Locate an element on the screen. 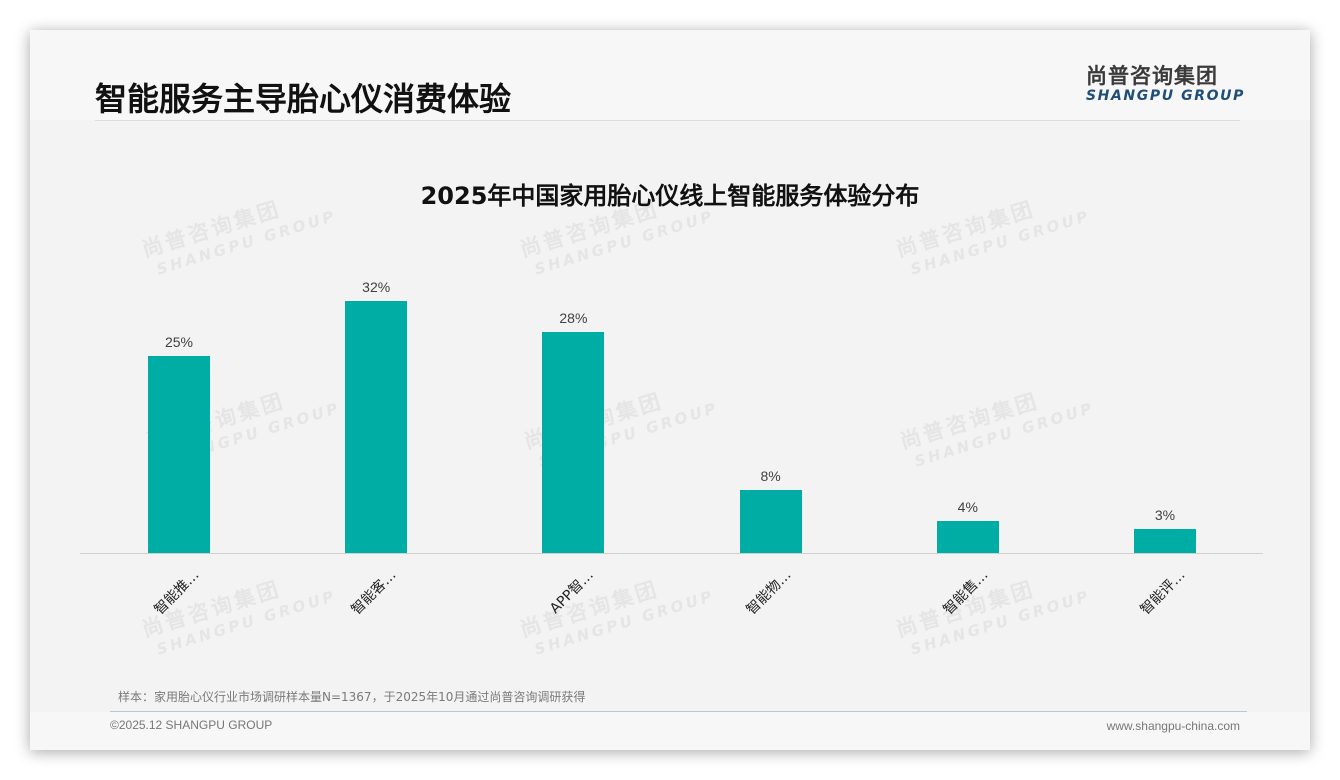 The width and height of the screenshot is (1340, 780). x-axis-line is located at coordinates (671, 553).